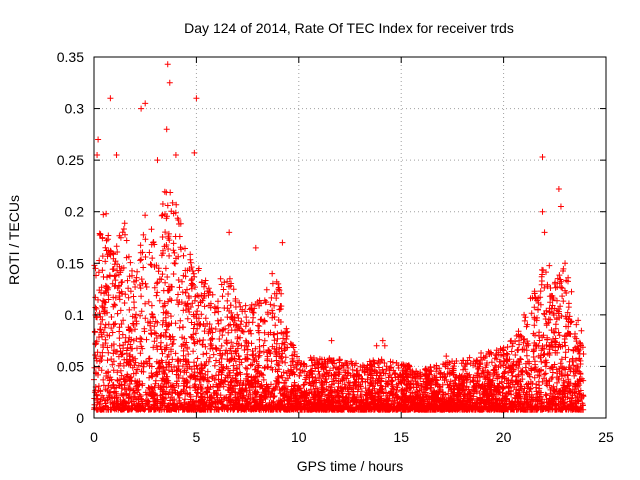 The image size is (640, 480). Describe the element at coordinates (504, 437) in the screenshot. I see `x-tick-label: 20` at that location.